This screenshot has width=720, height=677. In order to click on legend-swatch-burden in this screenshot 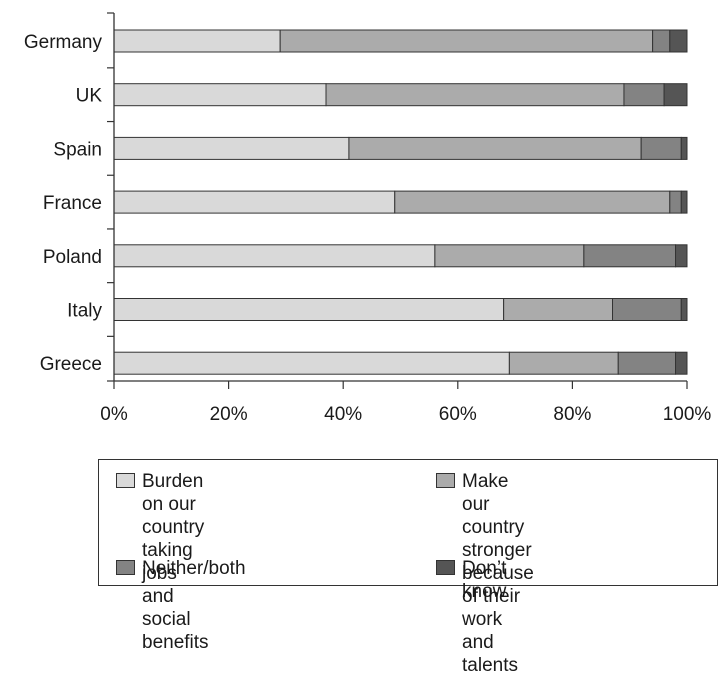, I will do `click(125, 480)`.